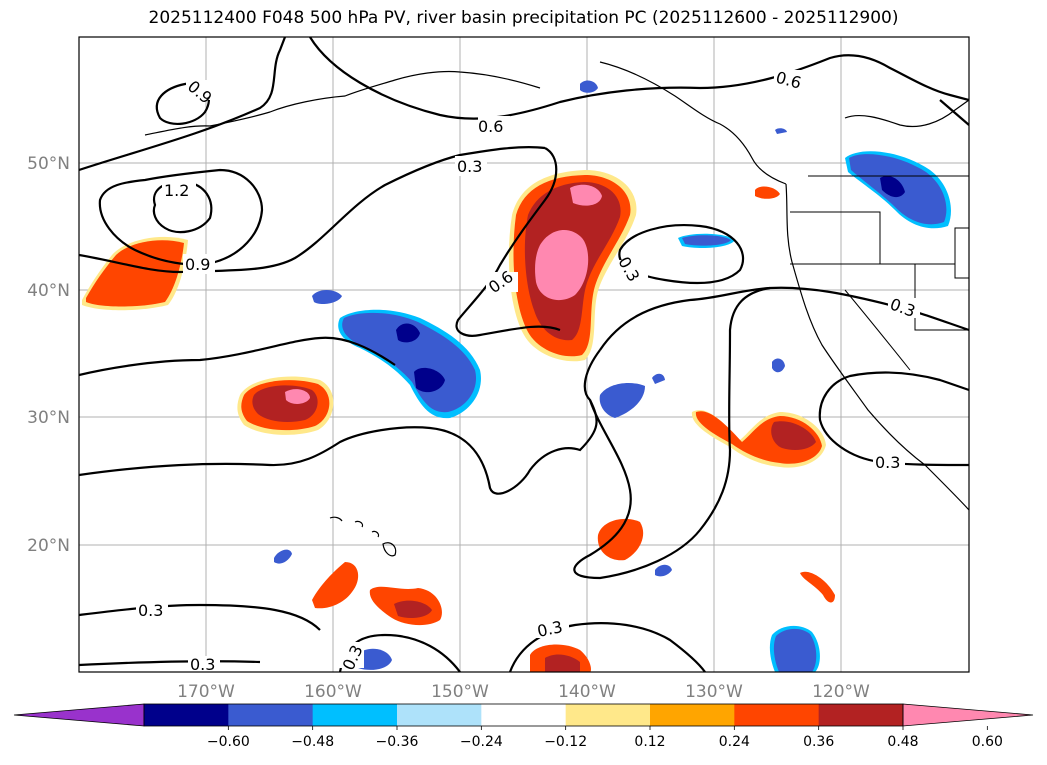 This screenshot has width=1047, height=765. I want to click on lon-tick-labels: 170°W 160°W 150°W 140°W 130°W 120°W, so click(523, 692).